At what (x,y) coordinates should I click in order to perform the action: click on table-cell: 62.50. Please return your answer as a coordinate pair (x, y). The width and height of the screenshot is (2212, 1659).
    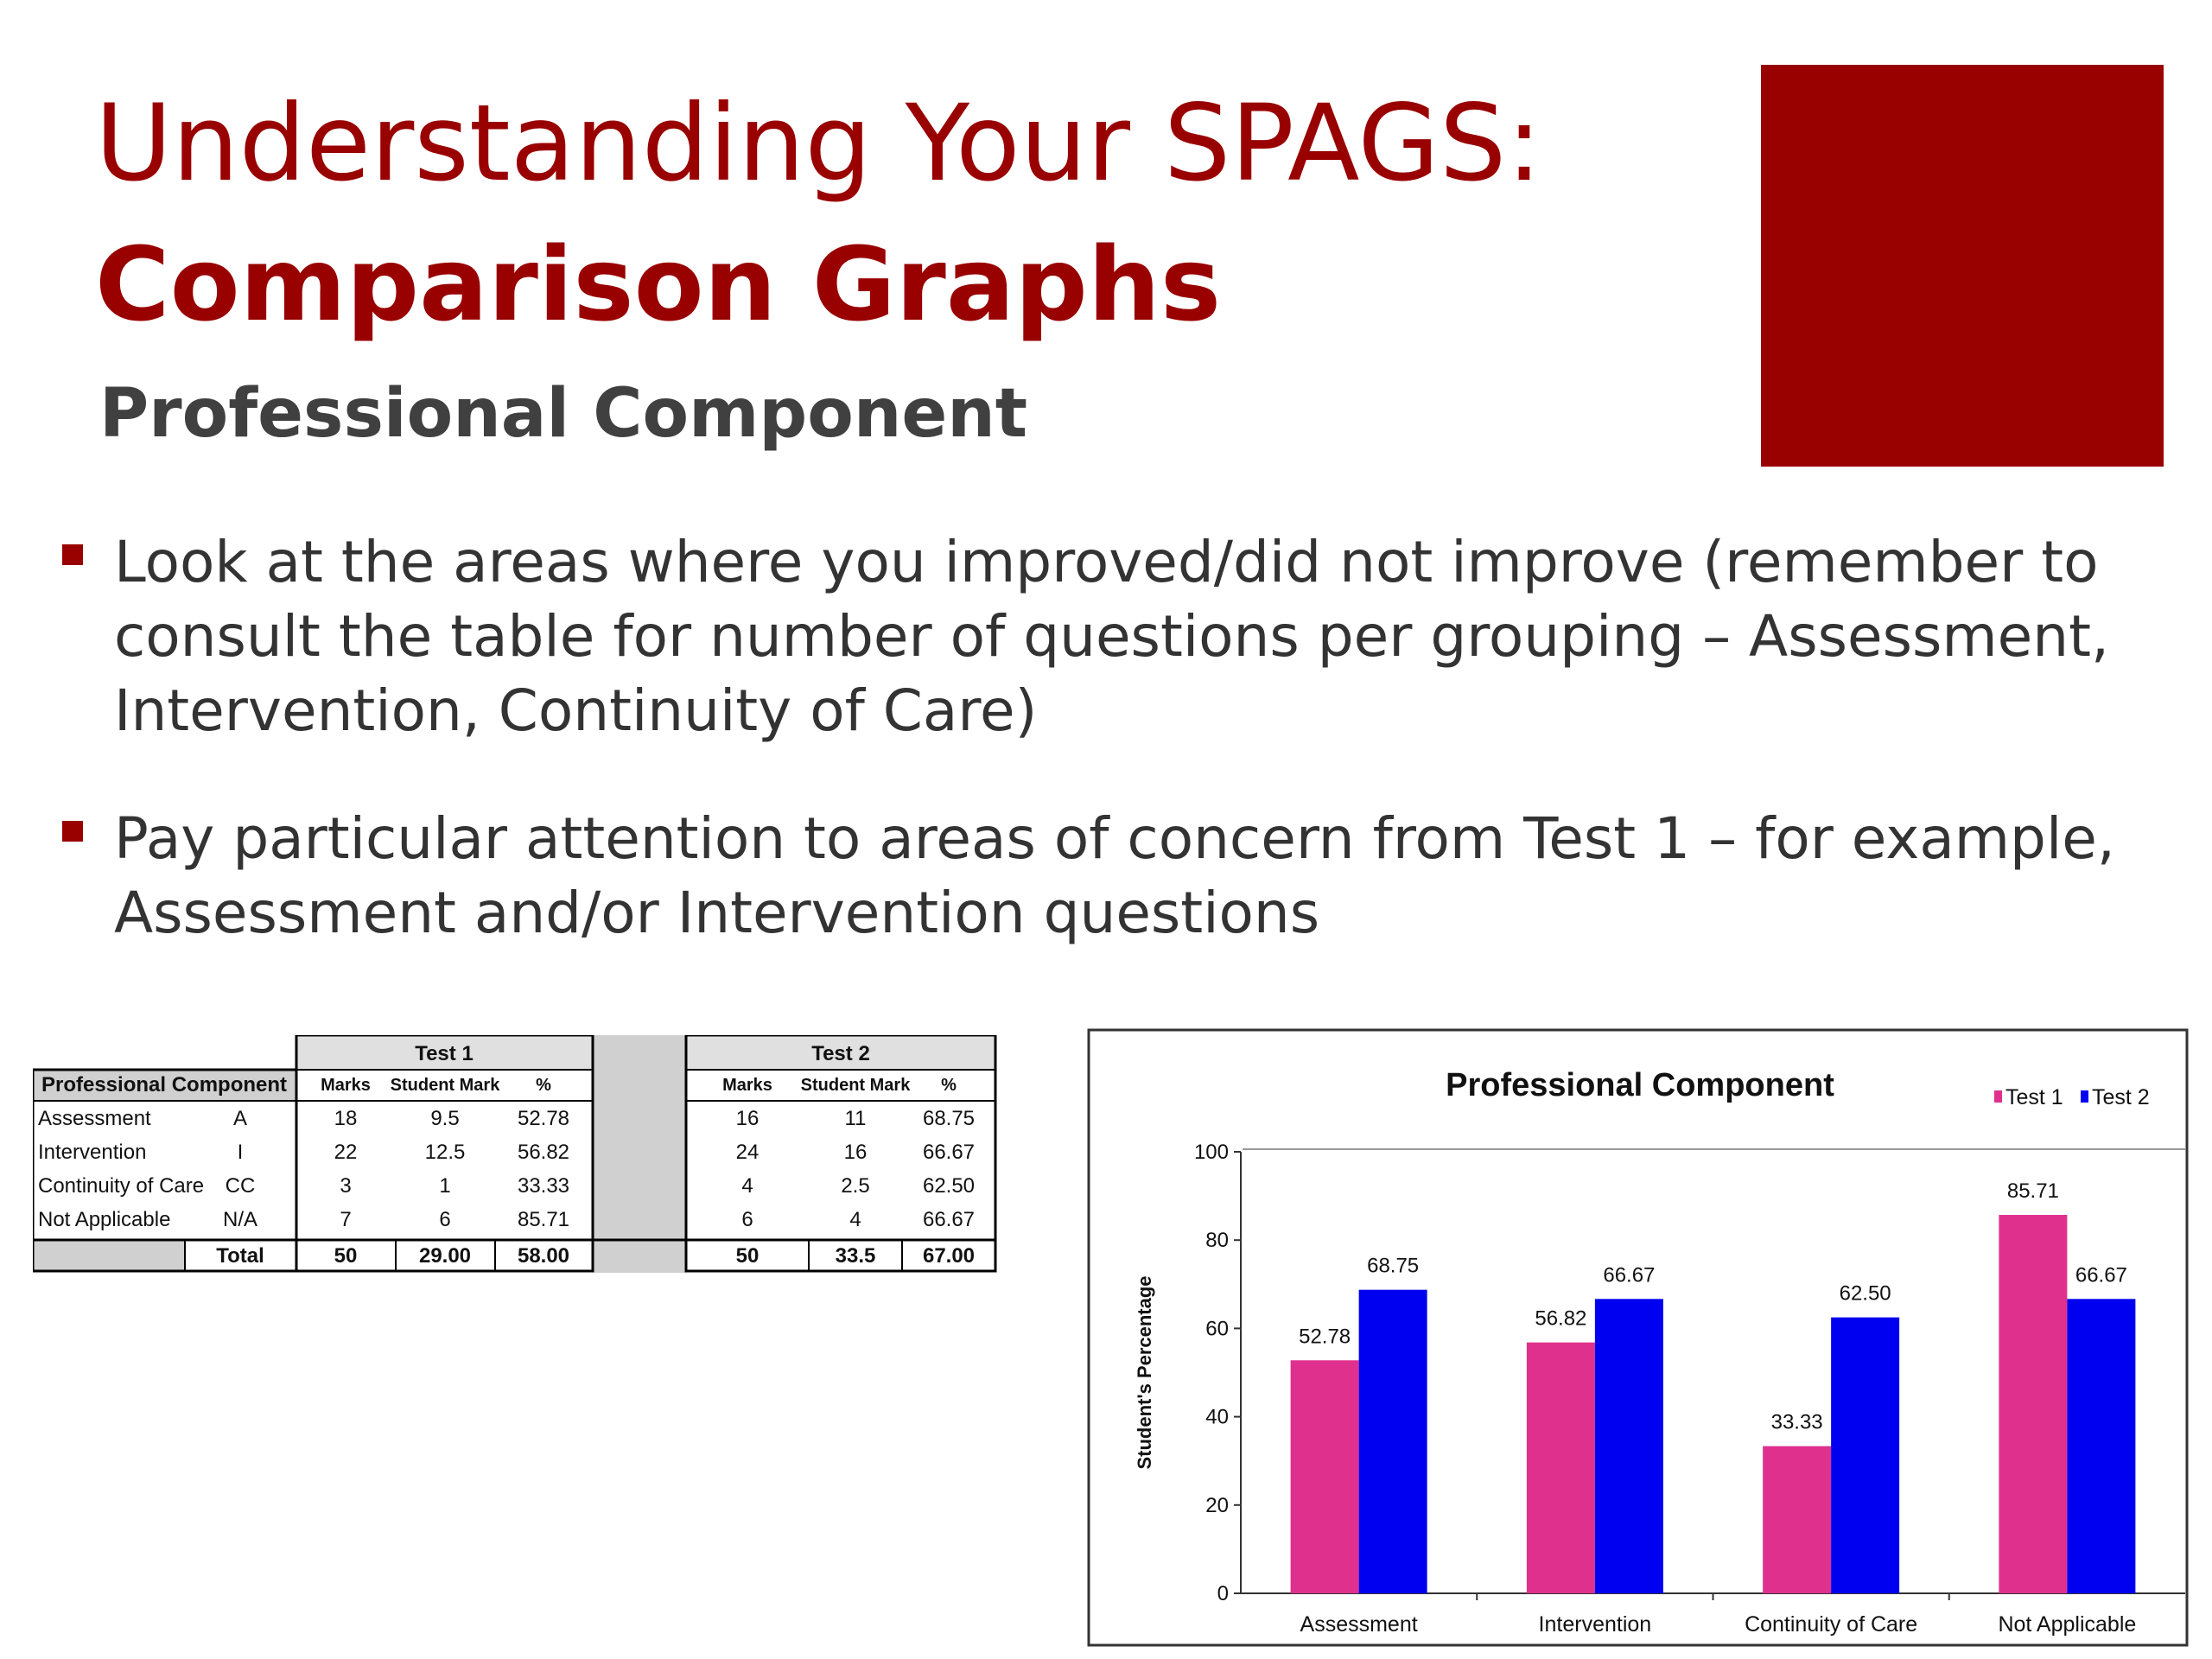
    Looking at the image, I should click on (949, 1186).